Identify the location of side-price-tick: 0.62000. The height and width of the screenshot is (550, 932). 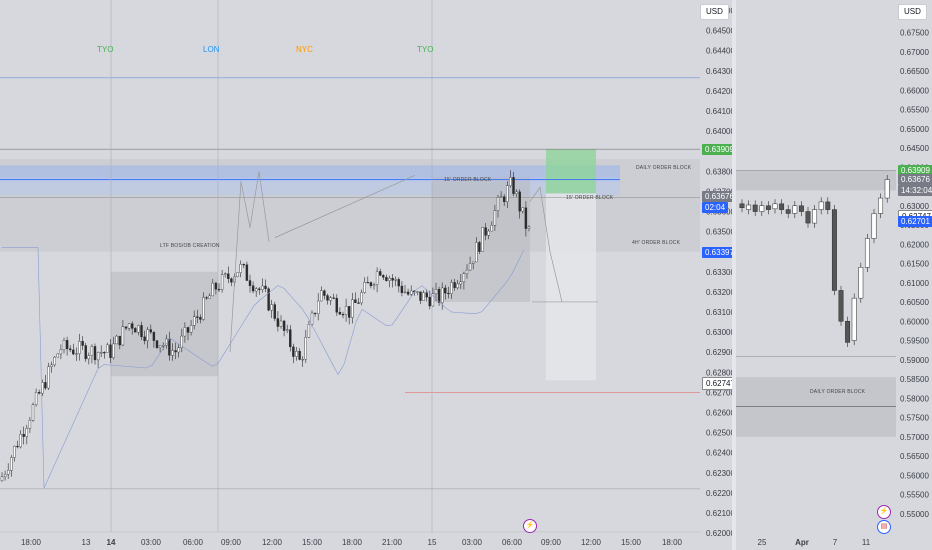
(914, 244).